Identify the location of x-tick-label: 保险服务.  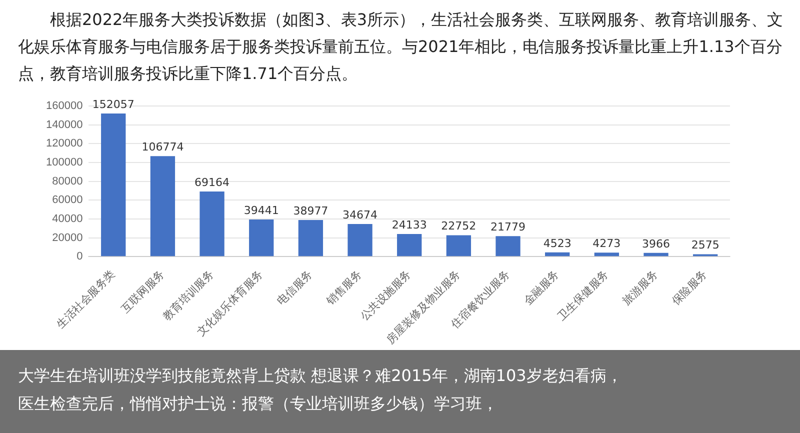
(690, 288).